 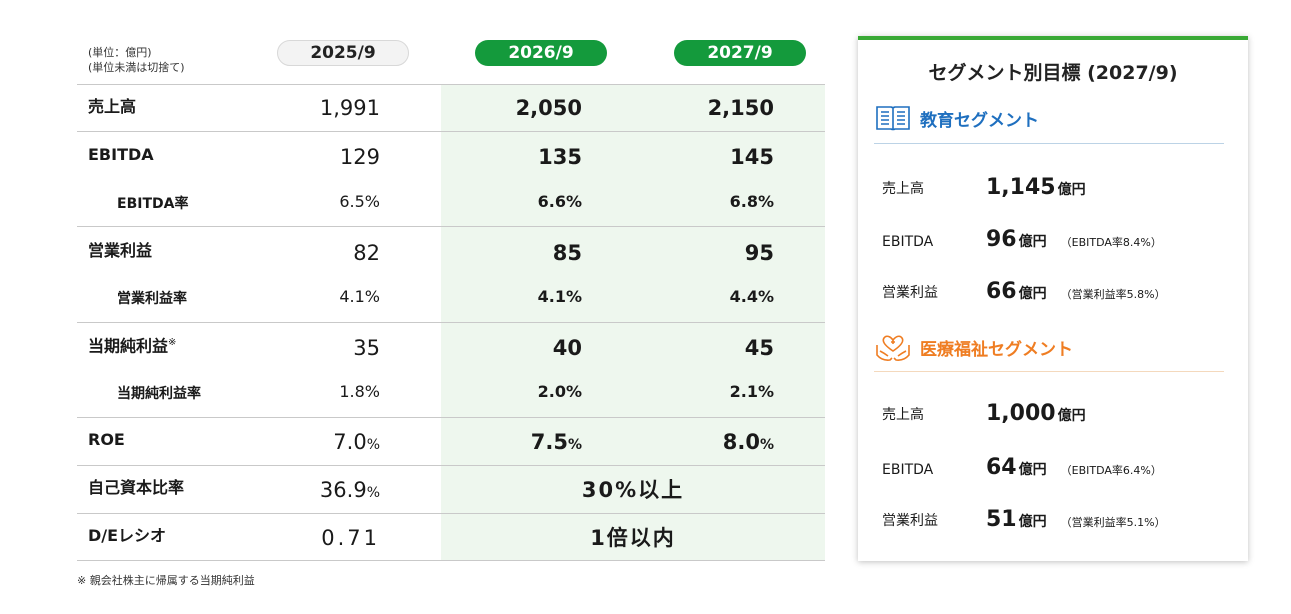 What do you see at coordinates (751, 201) in the screenshot?
I see `value-ebitda-rate-2027: 6.8%` at bounding box center [751, 201].